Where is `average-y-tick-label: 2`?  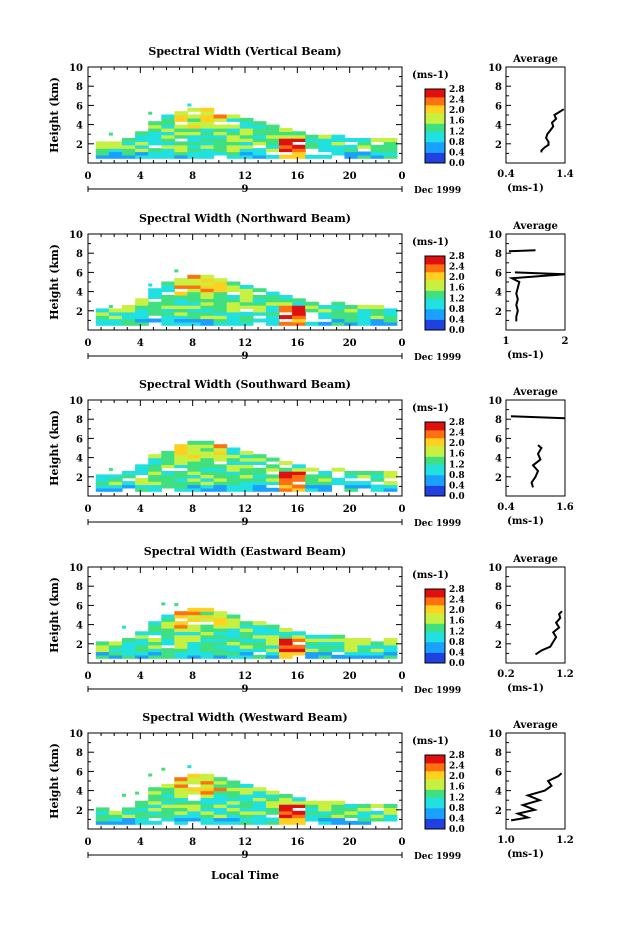 average-y-tick-label: 2 is located at coordinates (498, 312).